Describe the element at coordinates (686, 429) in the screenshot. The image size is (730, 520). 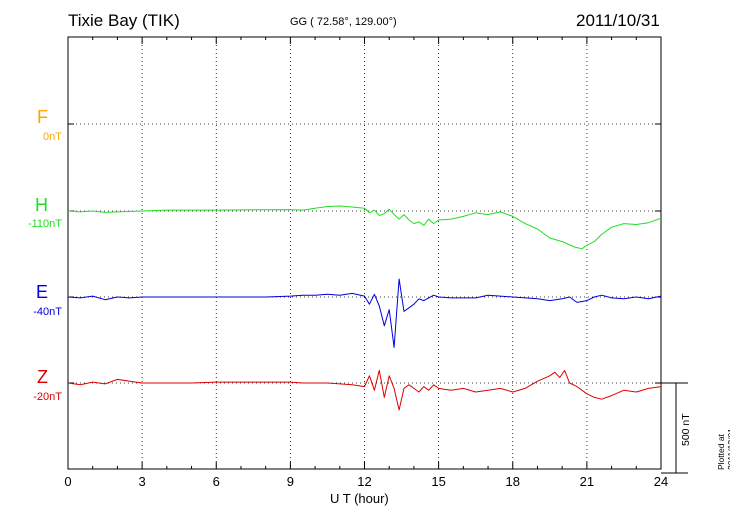
I see `scale-bar-label: 500 nT` at that location.